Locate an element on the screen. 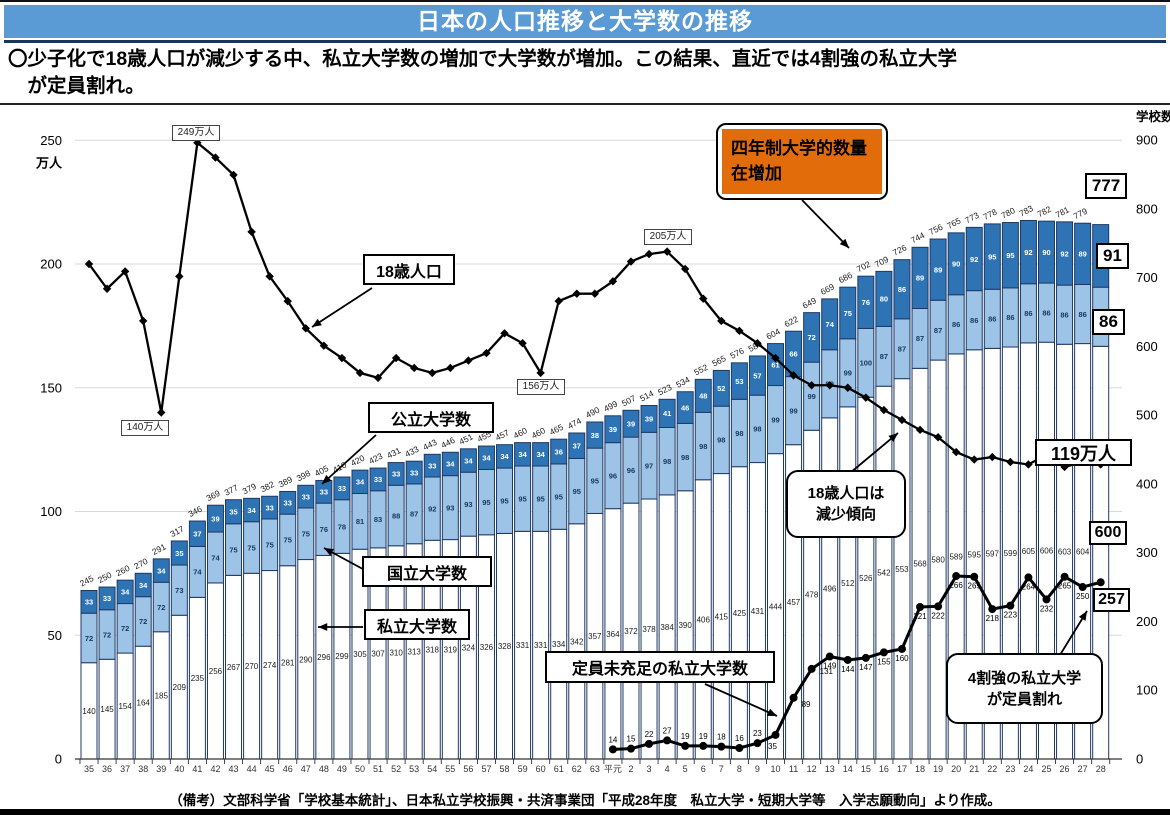  value-box-total-777: 777 is located at coordinates (1106, 186).